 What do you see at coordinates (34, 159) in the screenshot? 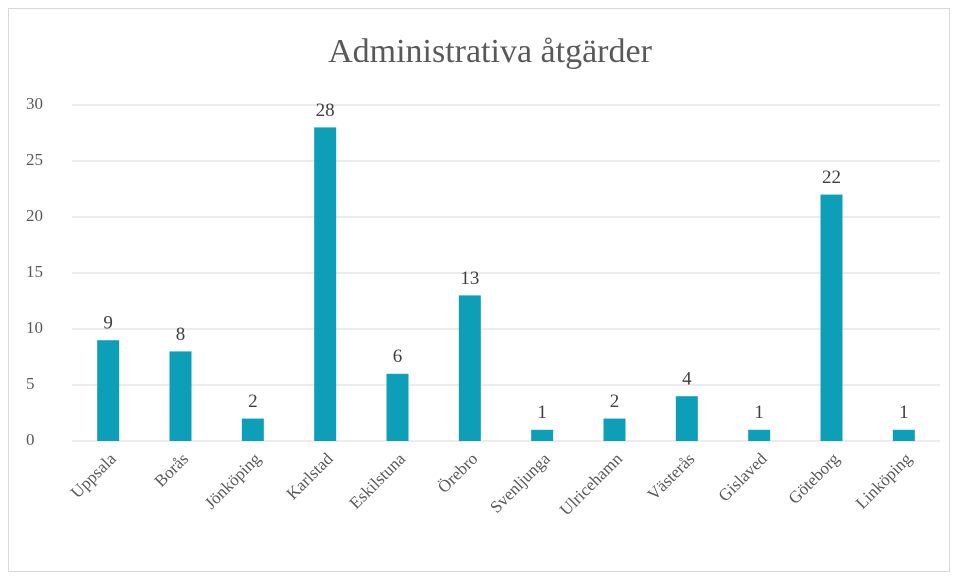
I see `y-tick-label: 25` at bounding box center [34, 159].